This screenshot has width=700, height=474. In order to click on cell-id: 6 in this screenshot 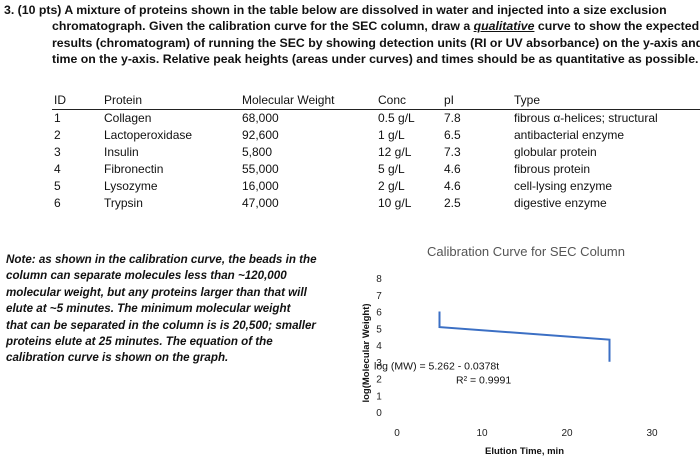, I will do `click(57, 203)`.